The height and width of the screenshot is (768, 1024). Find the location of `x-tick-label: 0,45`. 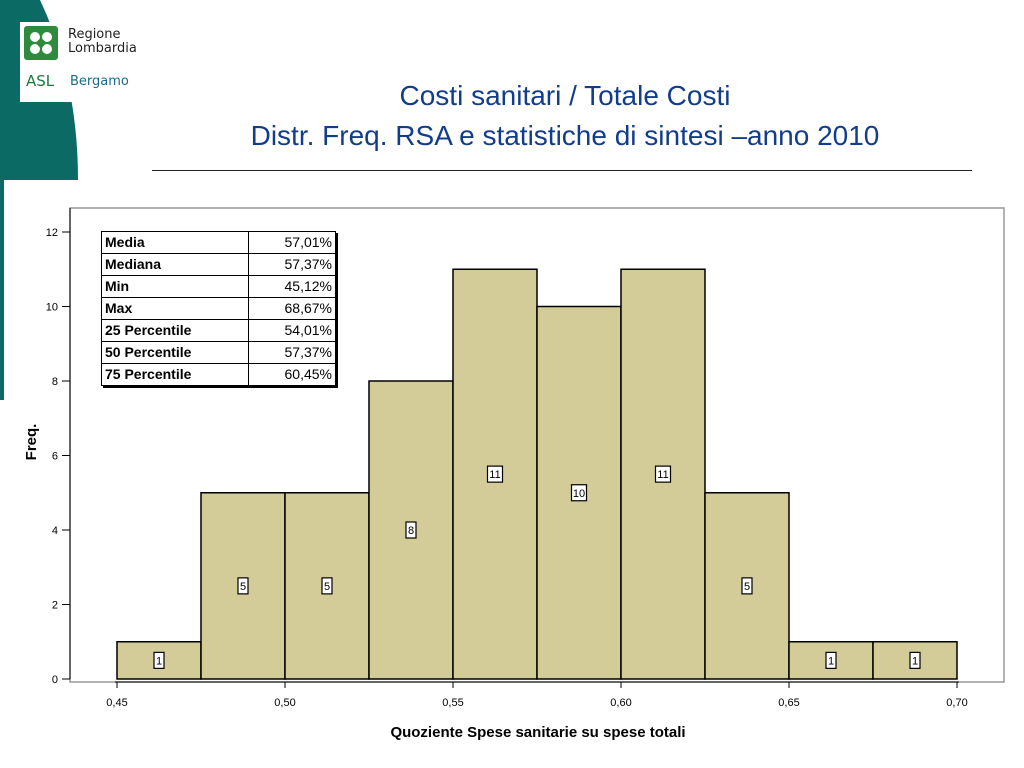

x-tick-label: 0,45 is located at coordinates (116, 703).